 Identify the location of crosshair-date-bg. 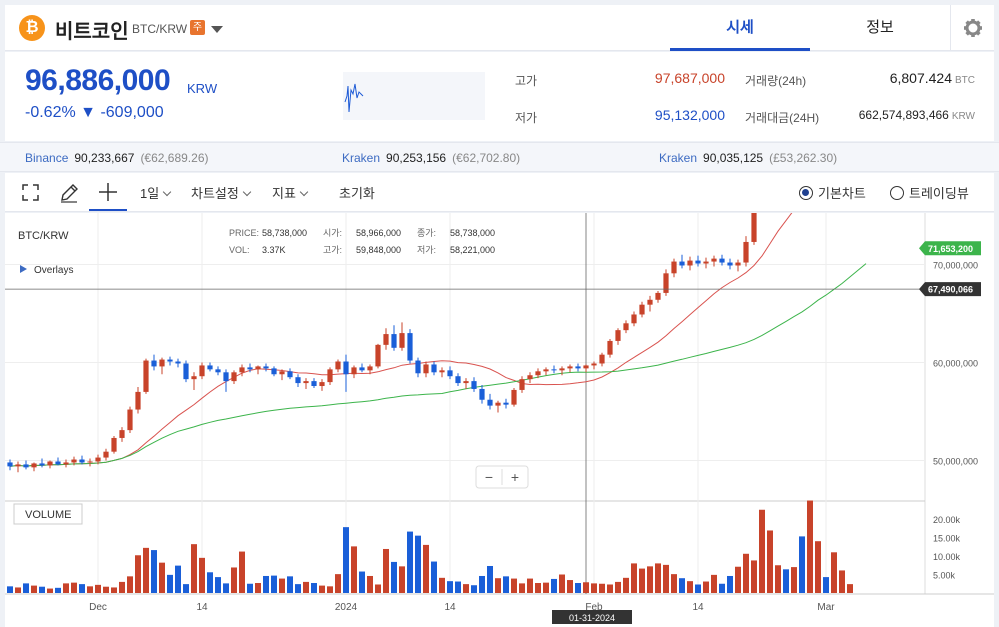
(592, 617).